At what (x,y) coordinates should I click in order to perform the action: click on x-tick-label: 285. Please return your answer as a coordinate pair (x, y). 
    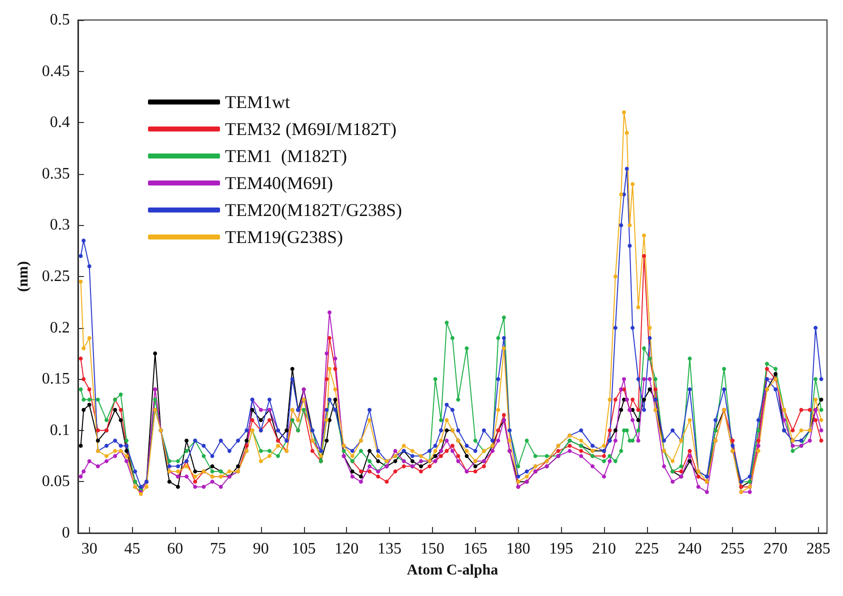
    Looking at the image, I should click on (818, 549).